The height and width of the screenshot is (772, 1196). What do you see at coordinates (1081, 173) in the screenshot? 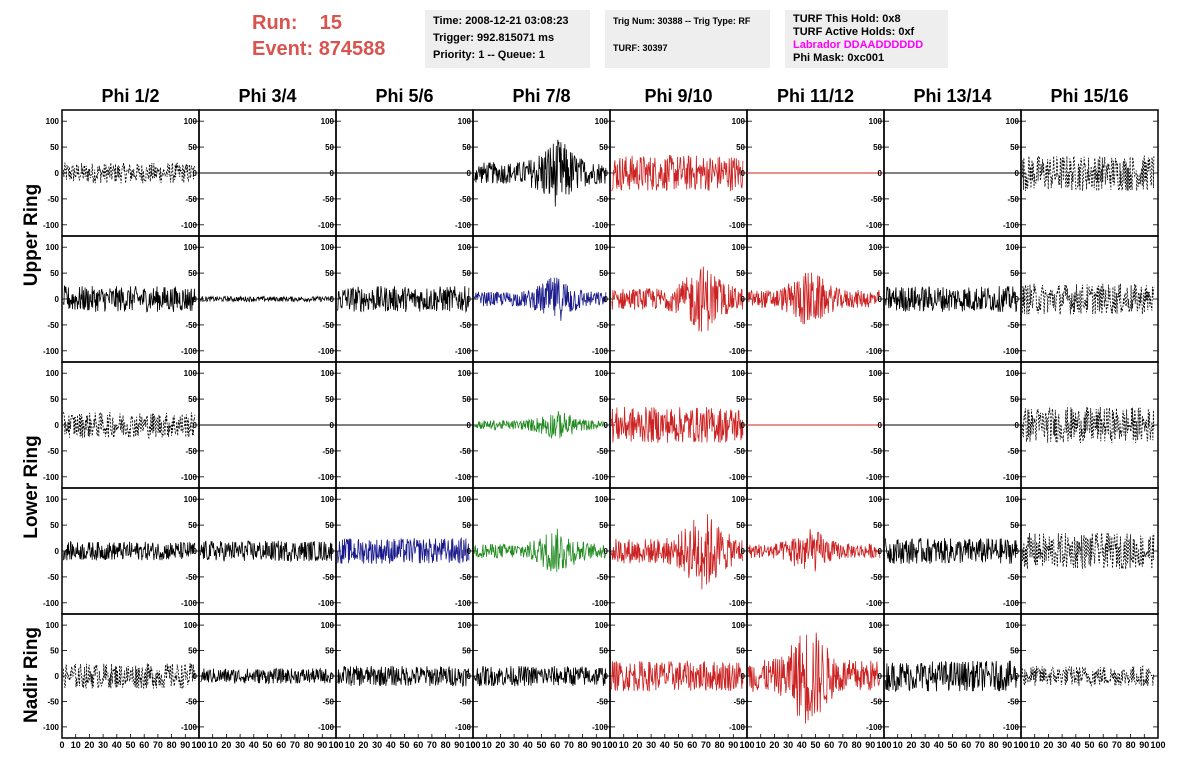
I see `panel-r1-c8: 100 50 0 -50 -100` at bounding box center [1081, 173].